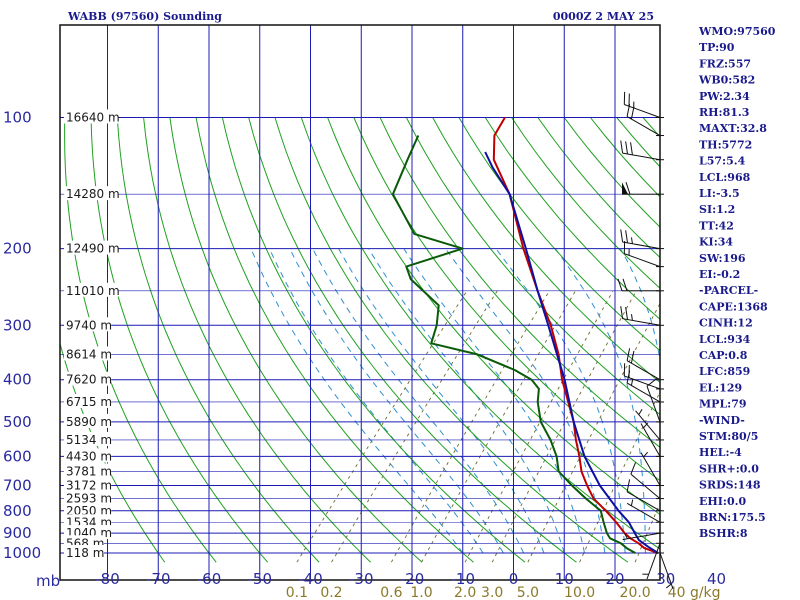  I want to click on wind-barbs, so click(645, 307).